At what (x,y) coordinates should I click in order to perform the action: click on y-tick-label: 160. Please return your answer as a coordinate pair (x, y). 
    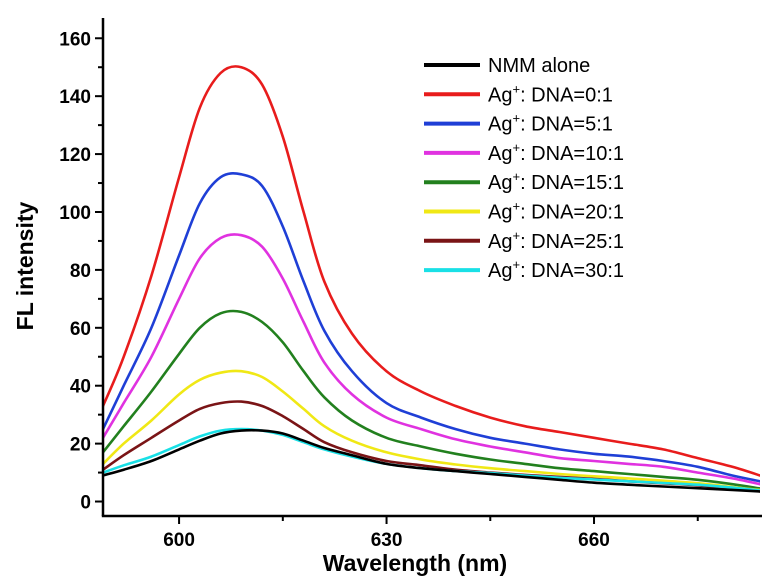
    Looking at the image, I should click on (75, 39).